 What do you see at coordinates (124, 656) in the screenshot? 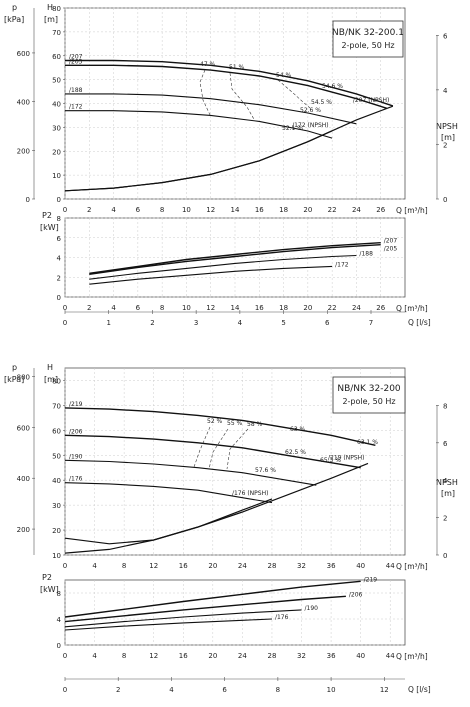
I see `power-q-tick-label: 8` at bounding box center [124, 656].